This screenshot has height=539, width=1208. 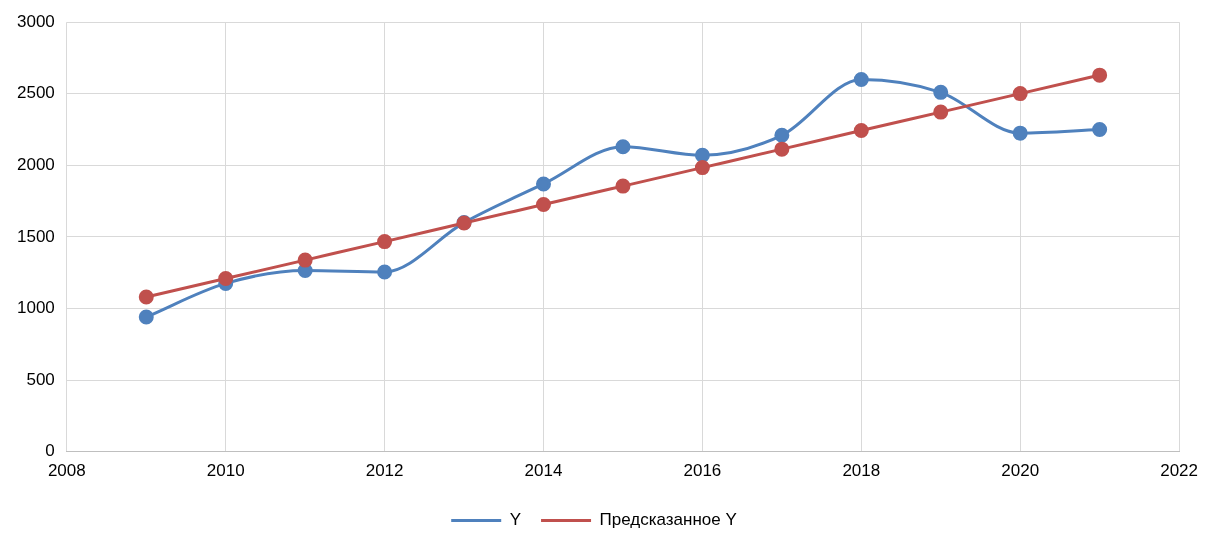 I want to click on x-tick-label: 2020, so click(x=1020, y=471).